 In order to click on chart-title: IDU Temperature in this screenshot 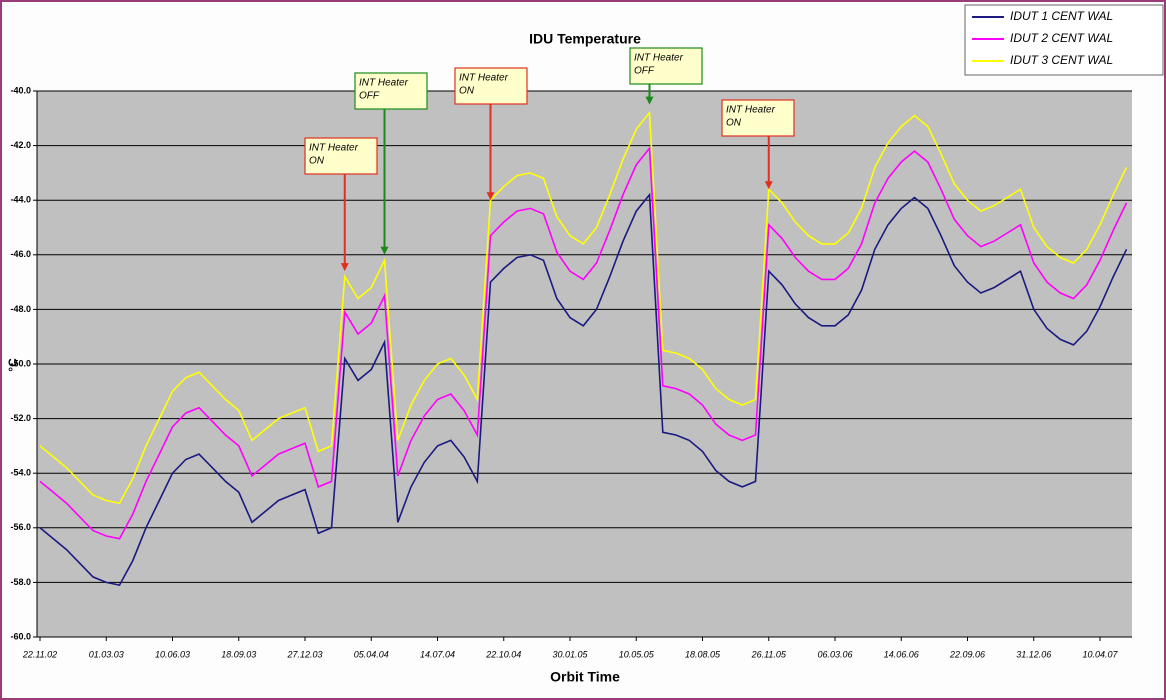, I will do `click(585, 39)`.